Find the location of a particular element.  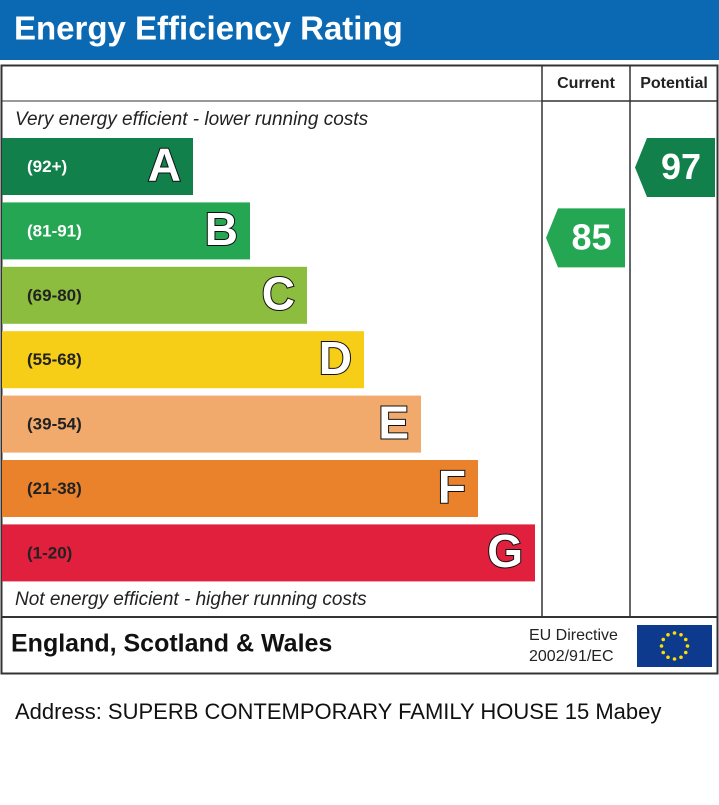

band-range: (39-54) is located at coordinates (54, 424).